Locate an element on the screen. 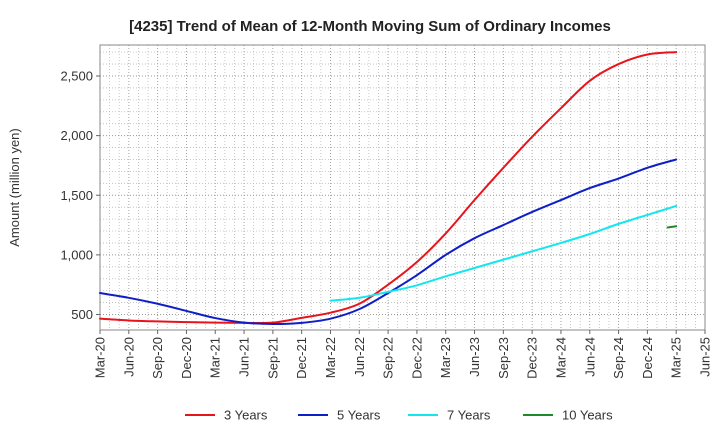 This screenshot has height=440, width=720. x-tick-label: Mar-24 is located at coordinates (560, 357).